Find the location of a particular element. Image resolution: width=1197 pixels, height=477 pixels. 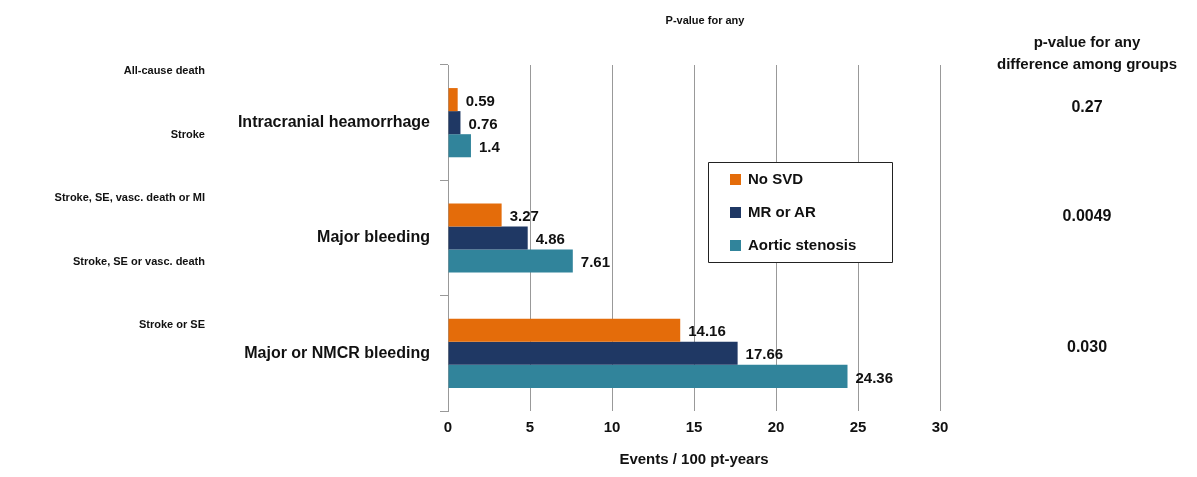

x-tick-label: 30 is located at coordinates (940, 427).